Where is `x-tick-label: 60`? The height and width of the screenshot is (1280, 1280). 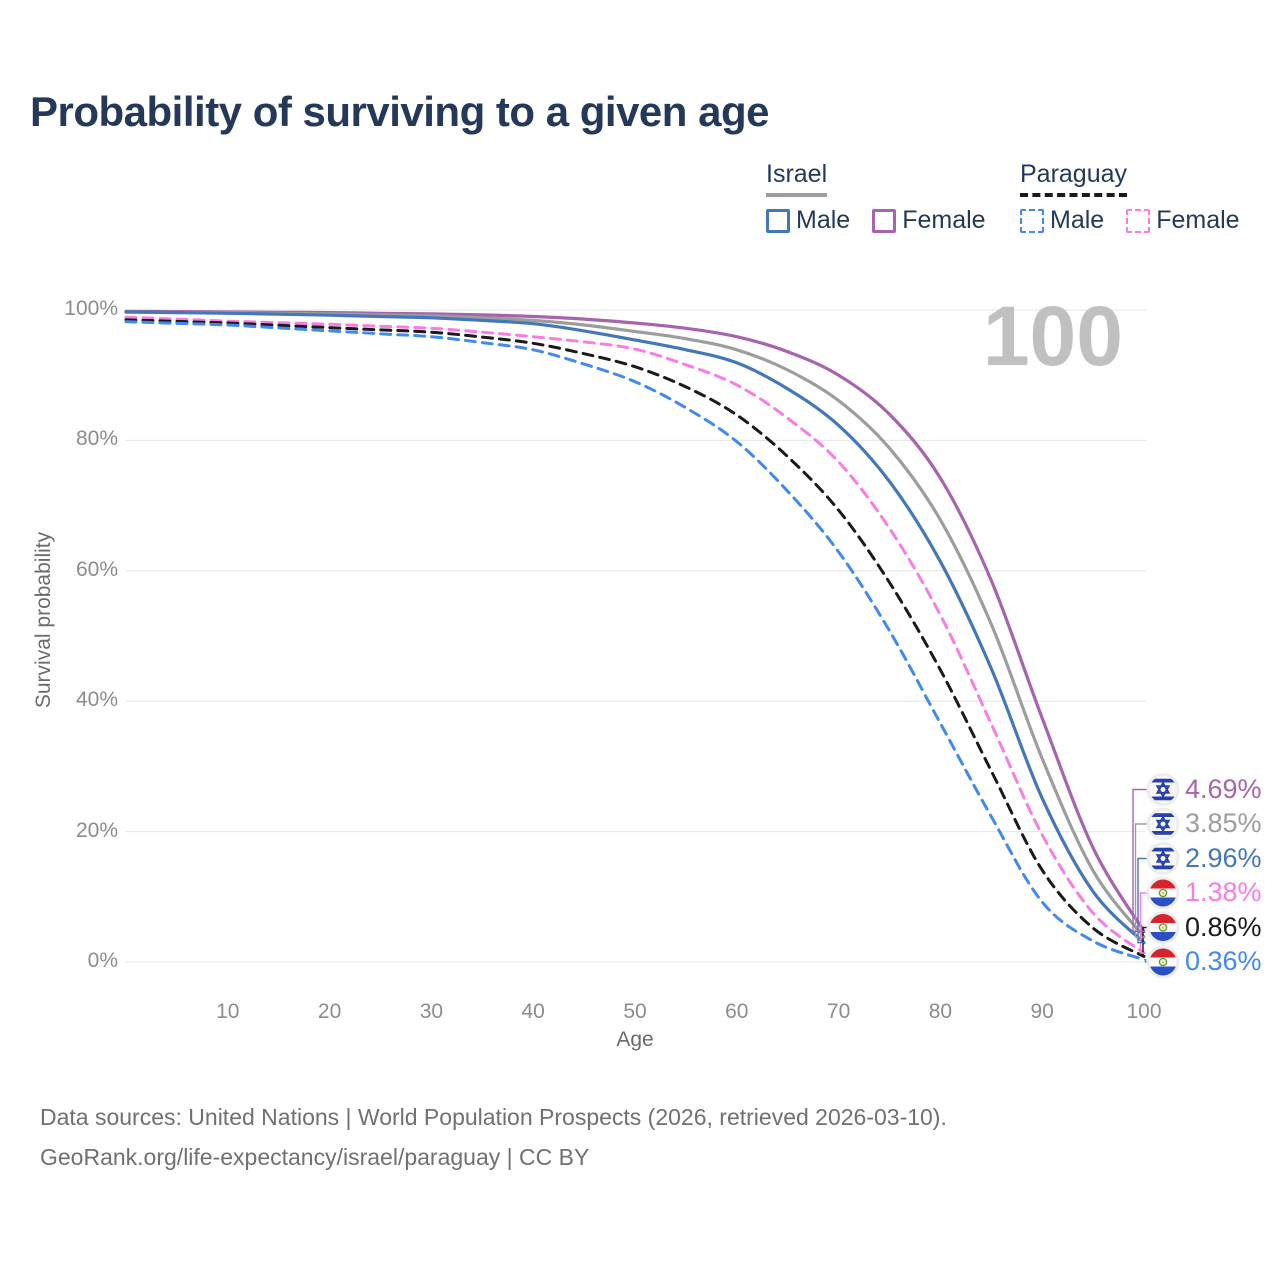 x-tick-label: 60 is located at coordinates (737, 1011).